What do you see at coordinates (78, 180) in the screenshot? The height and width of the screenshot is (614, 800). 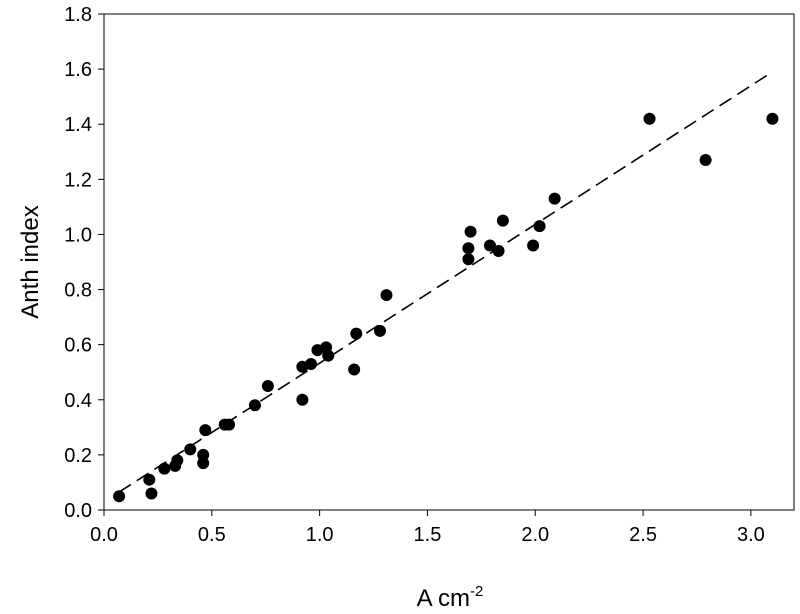 I see `y-tick-label: 1.2` at bounding box center [78, 180].